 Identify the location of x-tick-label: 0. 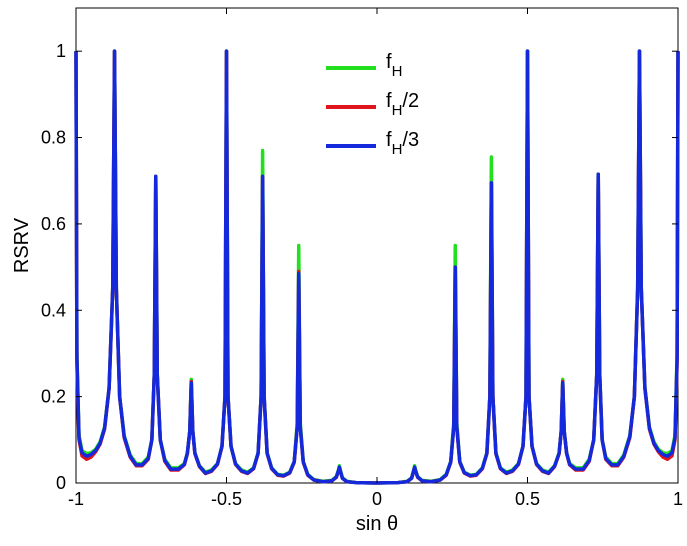
(377, 499).